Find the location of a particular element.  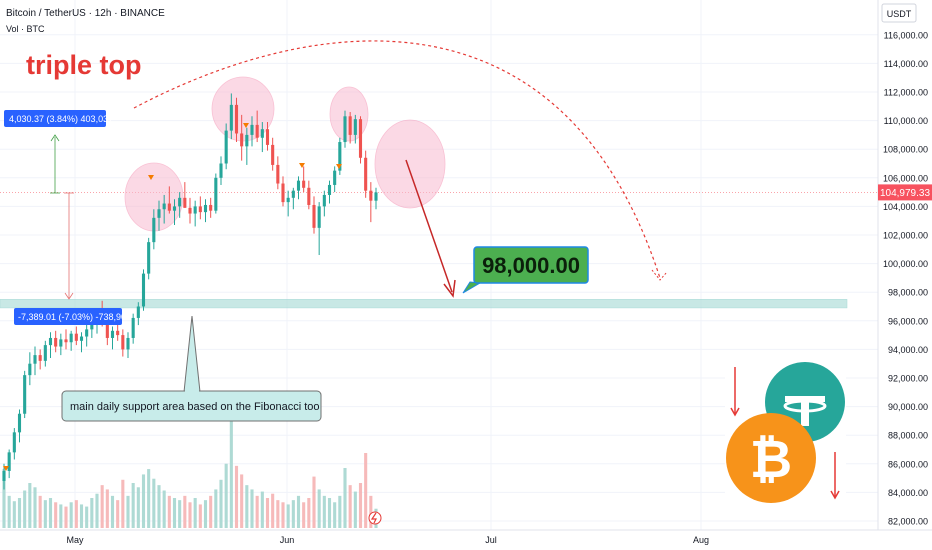

time-axis: May Jun Jul Aug is located at coordinates (387, 540).